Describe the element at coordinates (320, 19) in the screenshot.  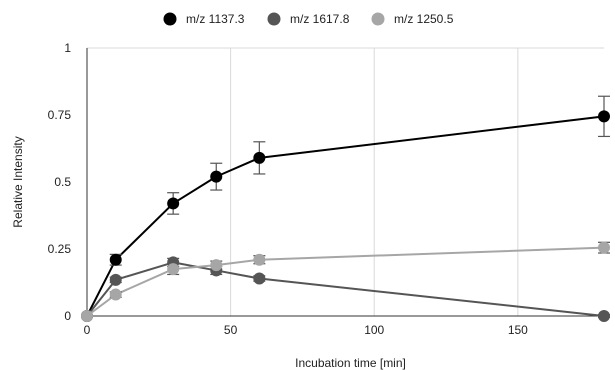
I see `legend-label-1: m/z 1617.8` at that location.